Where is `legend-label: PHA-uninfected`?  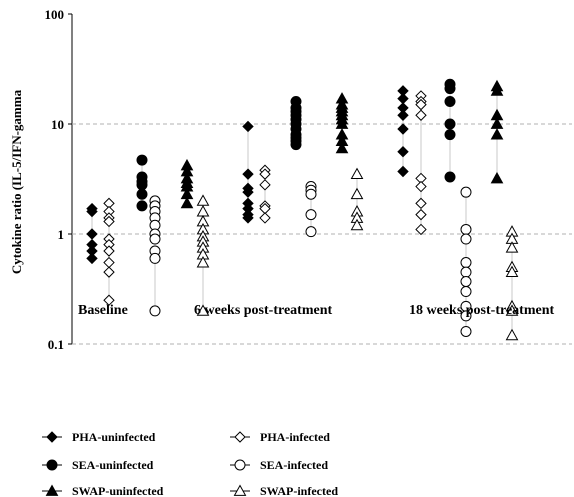 legend-label: PHA-uninfected is located at coordinates (114, 437).